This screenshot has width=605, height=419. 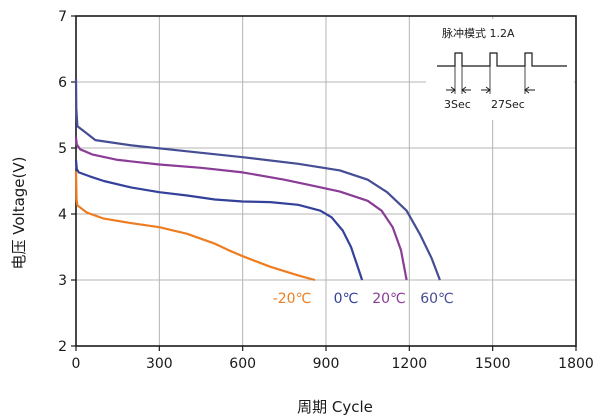 I want to click on x-tick-label: 300, so click(x=159, y=364).